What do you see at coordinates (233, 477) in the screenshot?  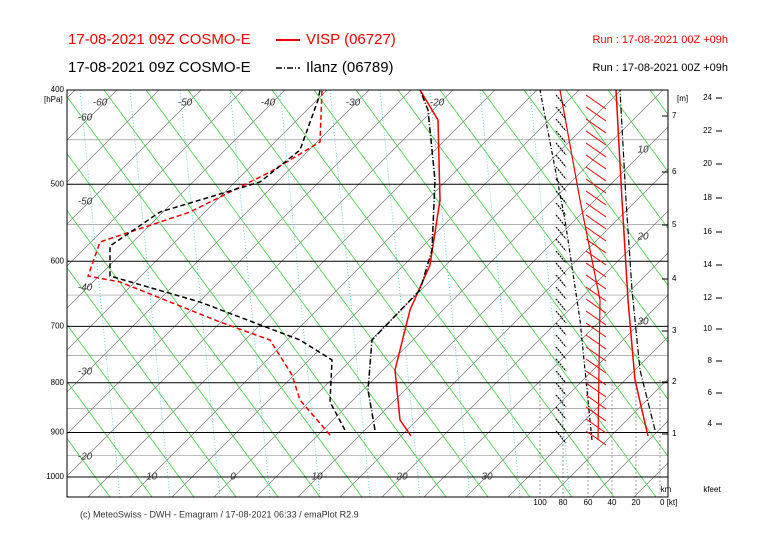 I see `temperature-label: 0` at bounding box center [233, 477].